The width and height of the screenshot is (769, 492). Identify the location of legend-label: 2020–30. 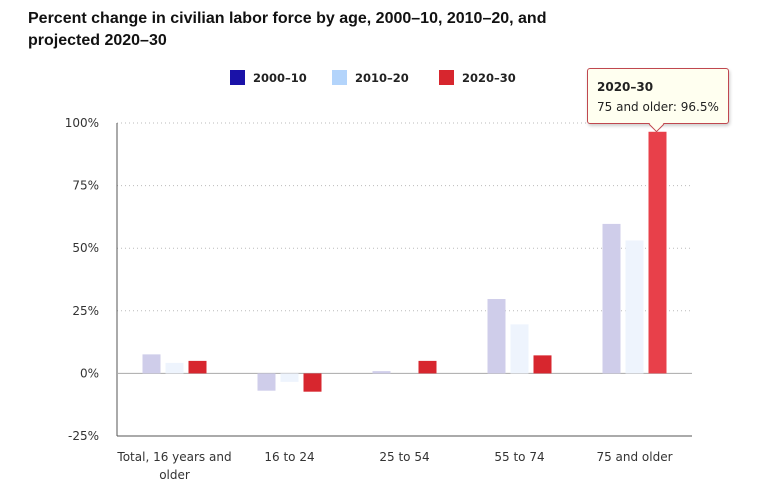
(489, 78).